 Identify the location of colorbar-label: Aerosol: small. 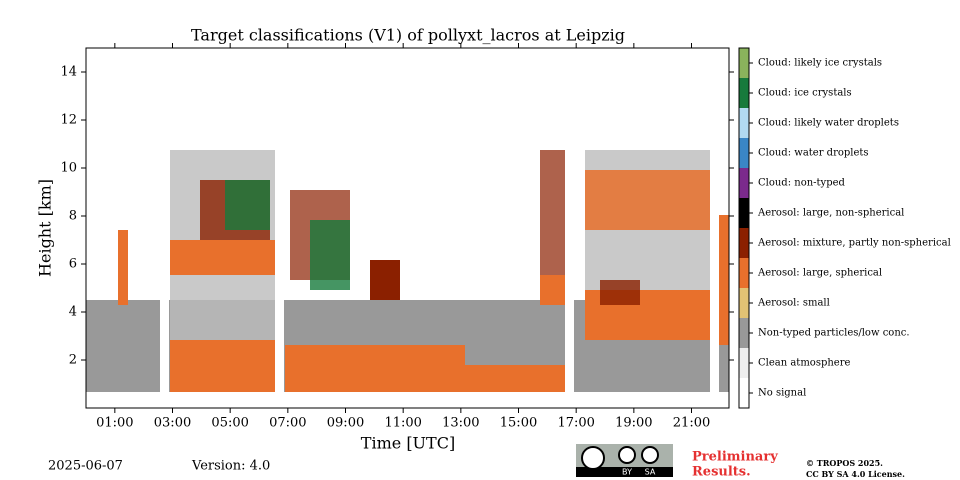
(793, 303).